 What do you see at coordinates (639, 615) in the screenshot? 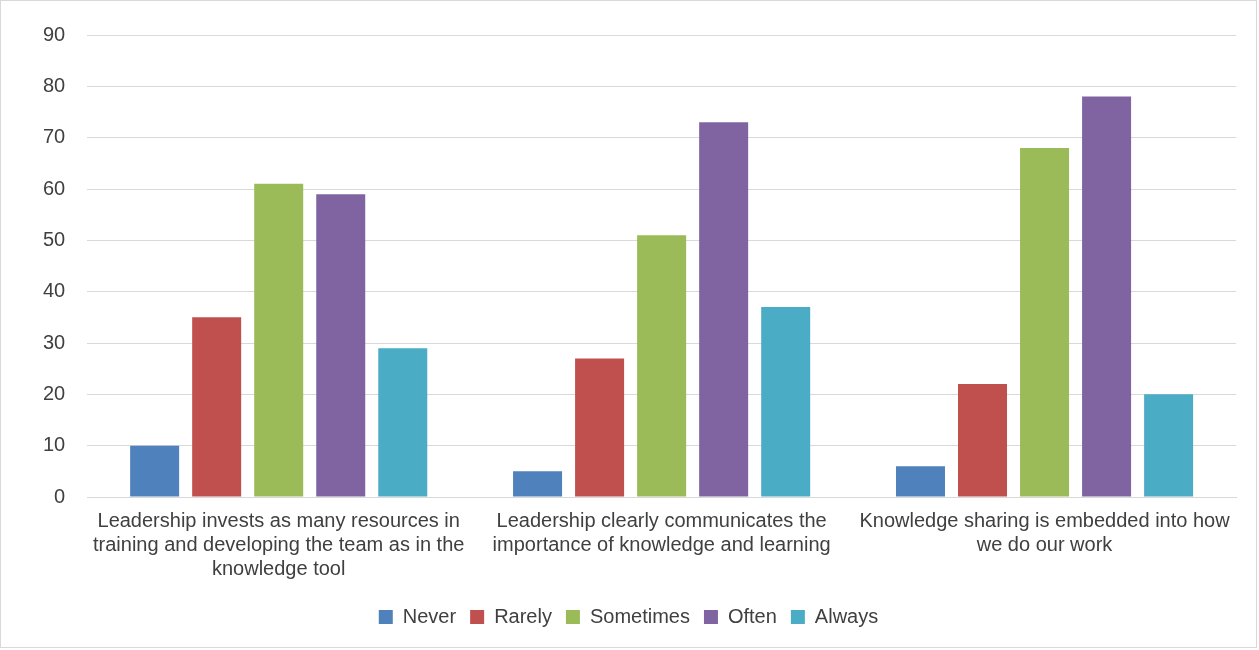
I see `legend-label: Sometimes` at bounding box center [639, 615].